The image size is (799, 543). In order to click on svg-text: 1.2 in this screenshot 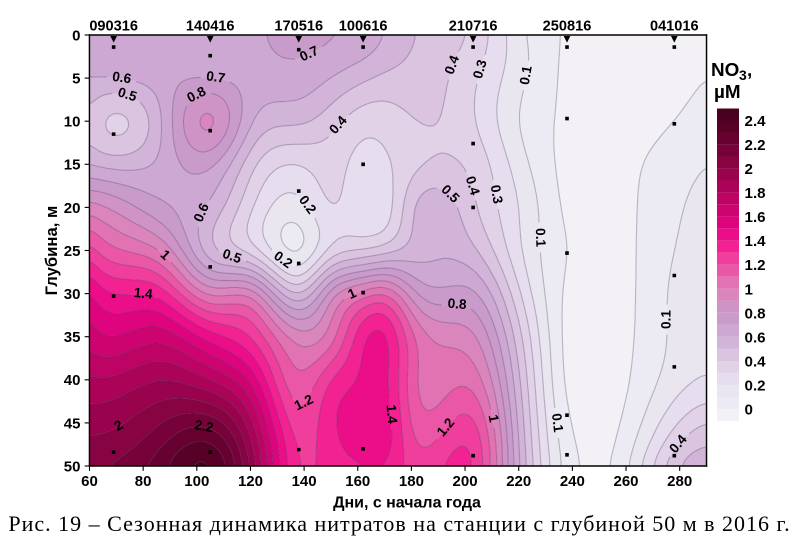, I will do `click(755, 265)`.